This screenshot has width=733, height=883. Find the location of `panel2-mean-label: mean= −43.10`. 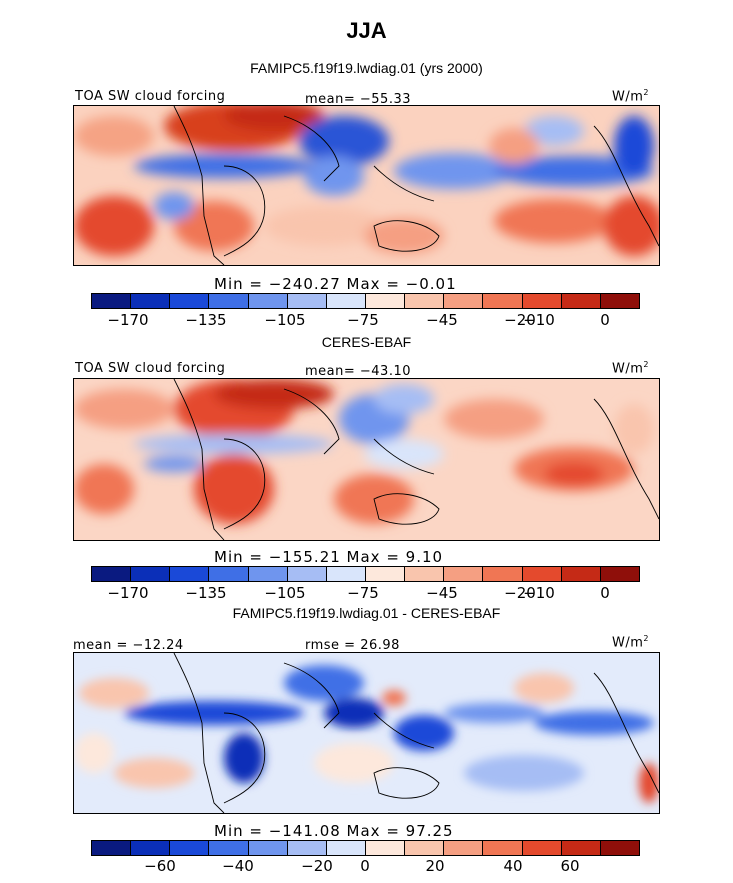

panel2-mean-label: mean= −43.10 is located at coordinates (358, 371).